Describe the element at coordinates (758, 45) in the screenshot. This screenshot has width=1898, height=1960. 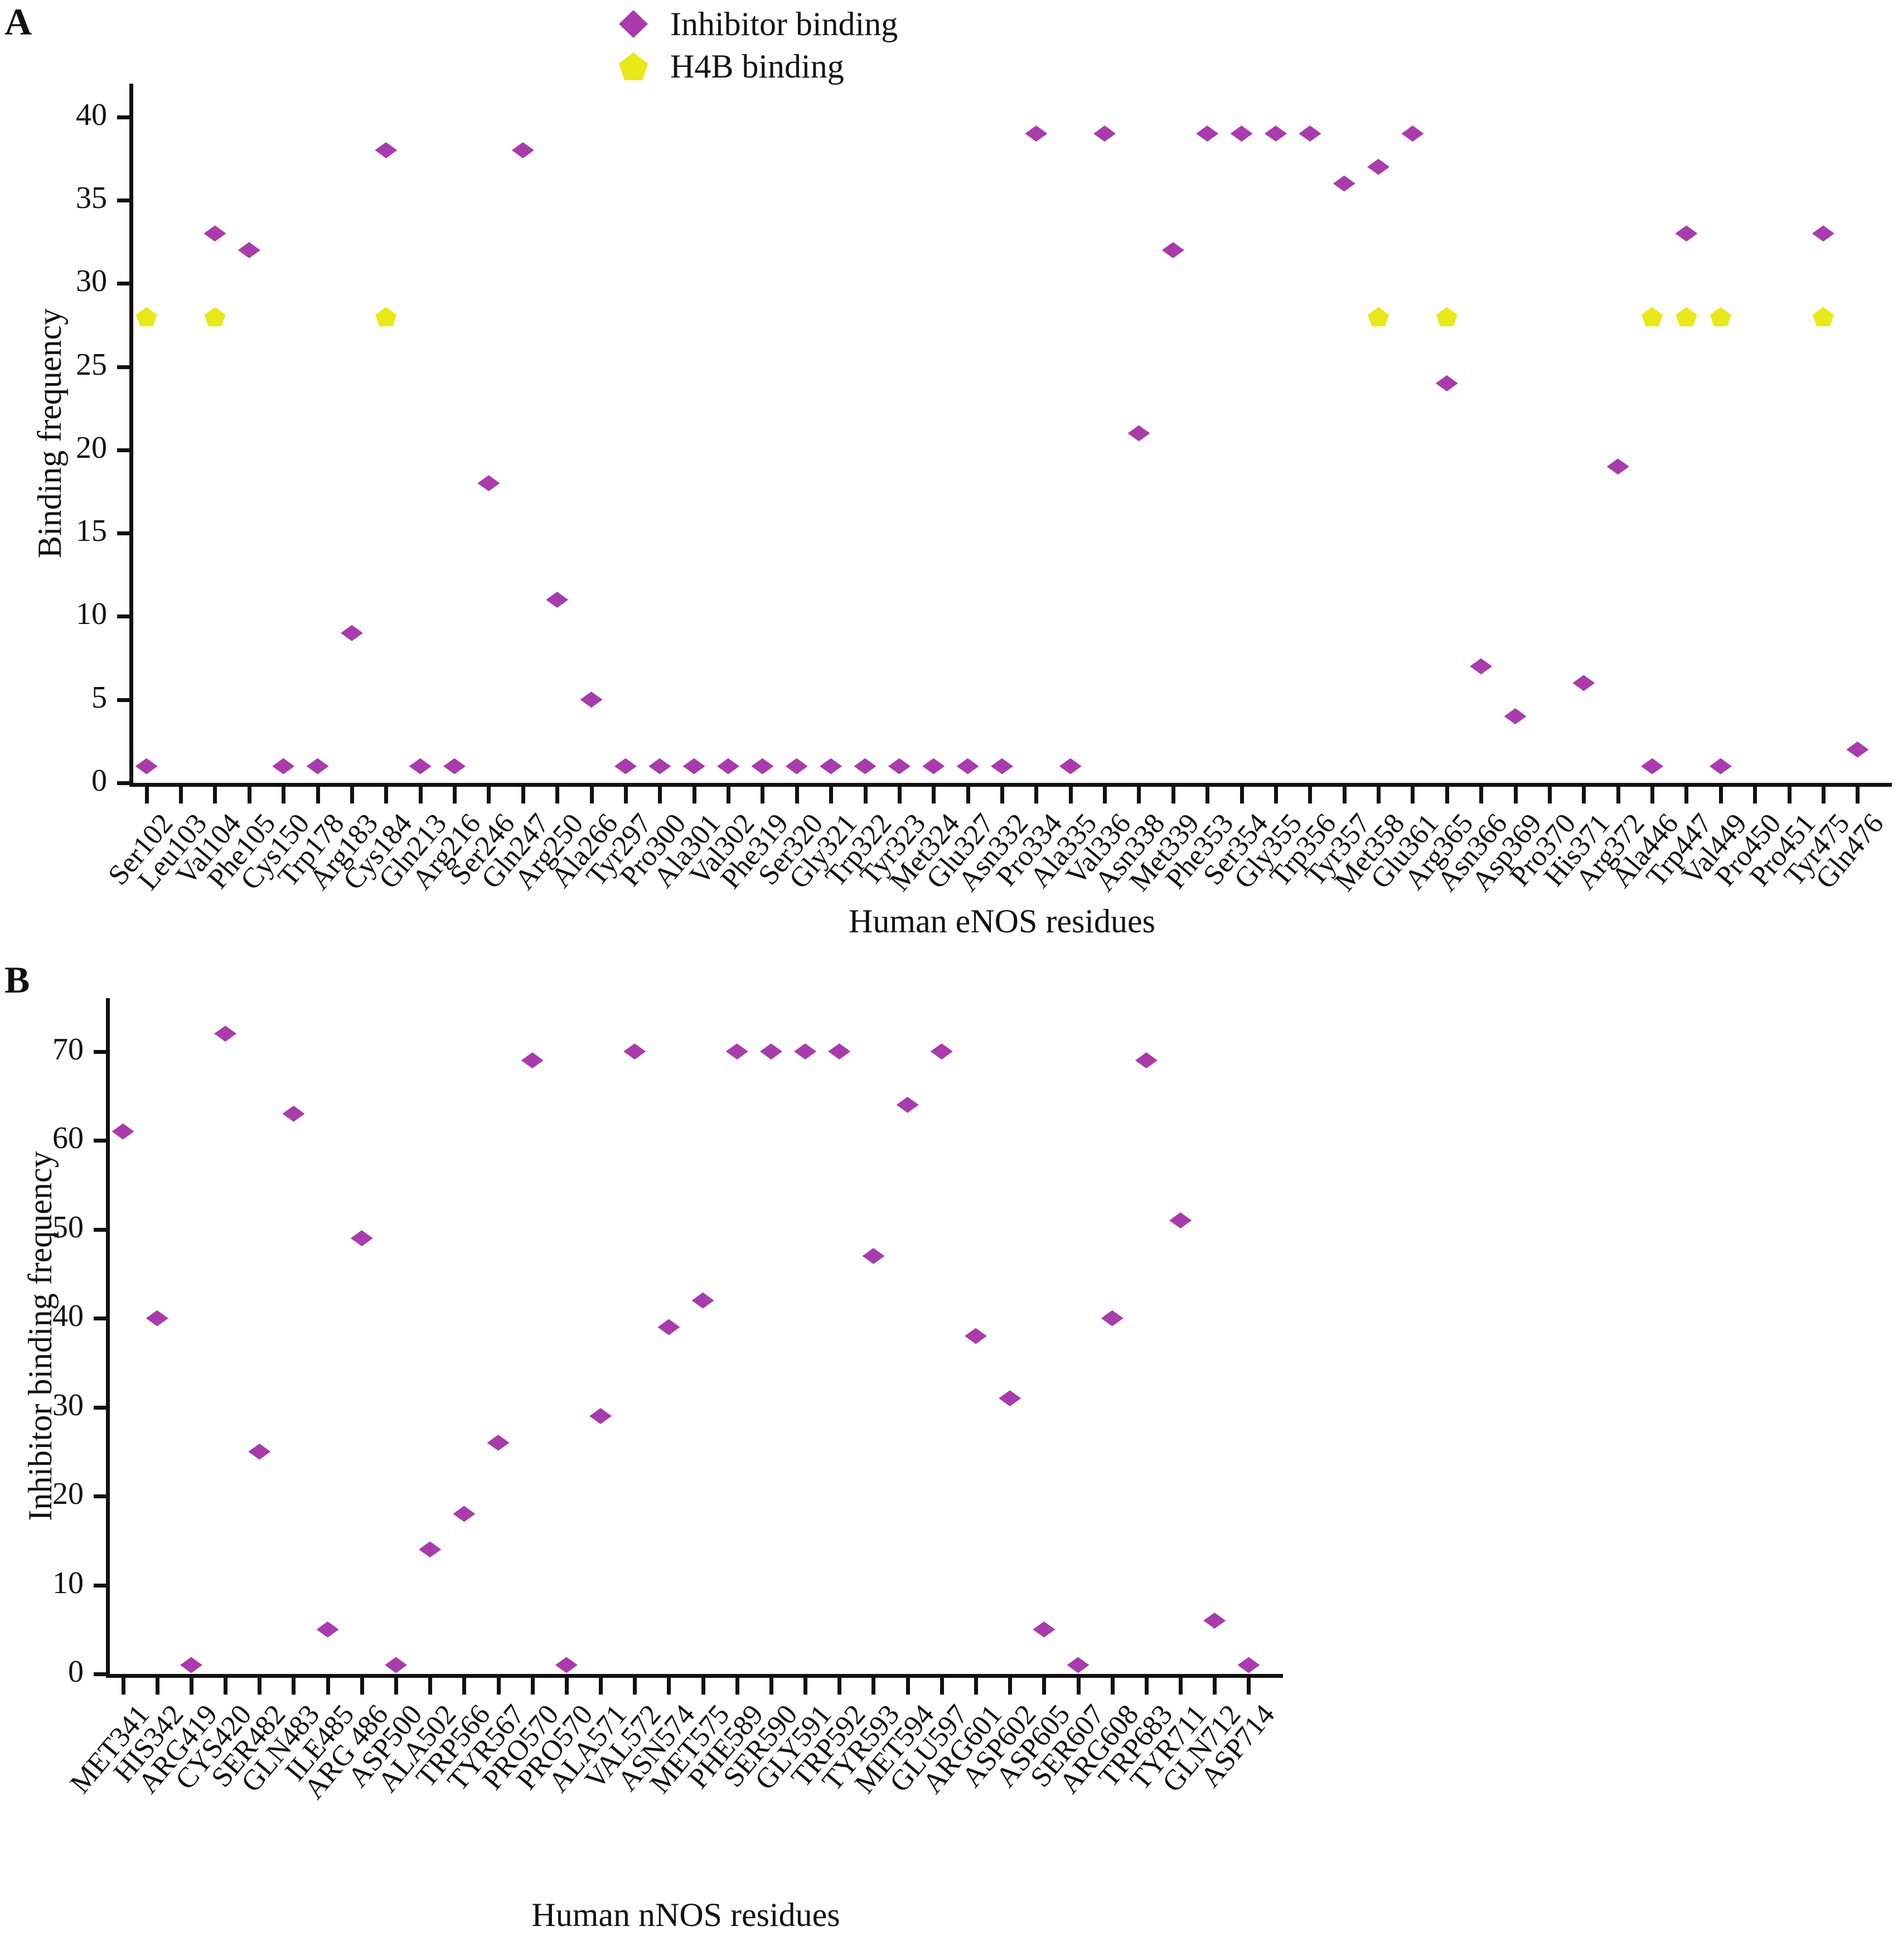
I see `legend: Inhibitor binding H4B binding` at that location.